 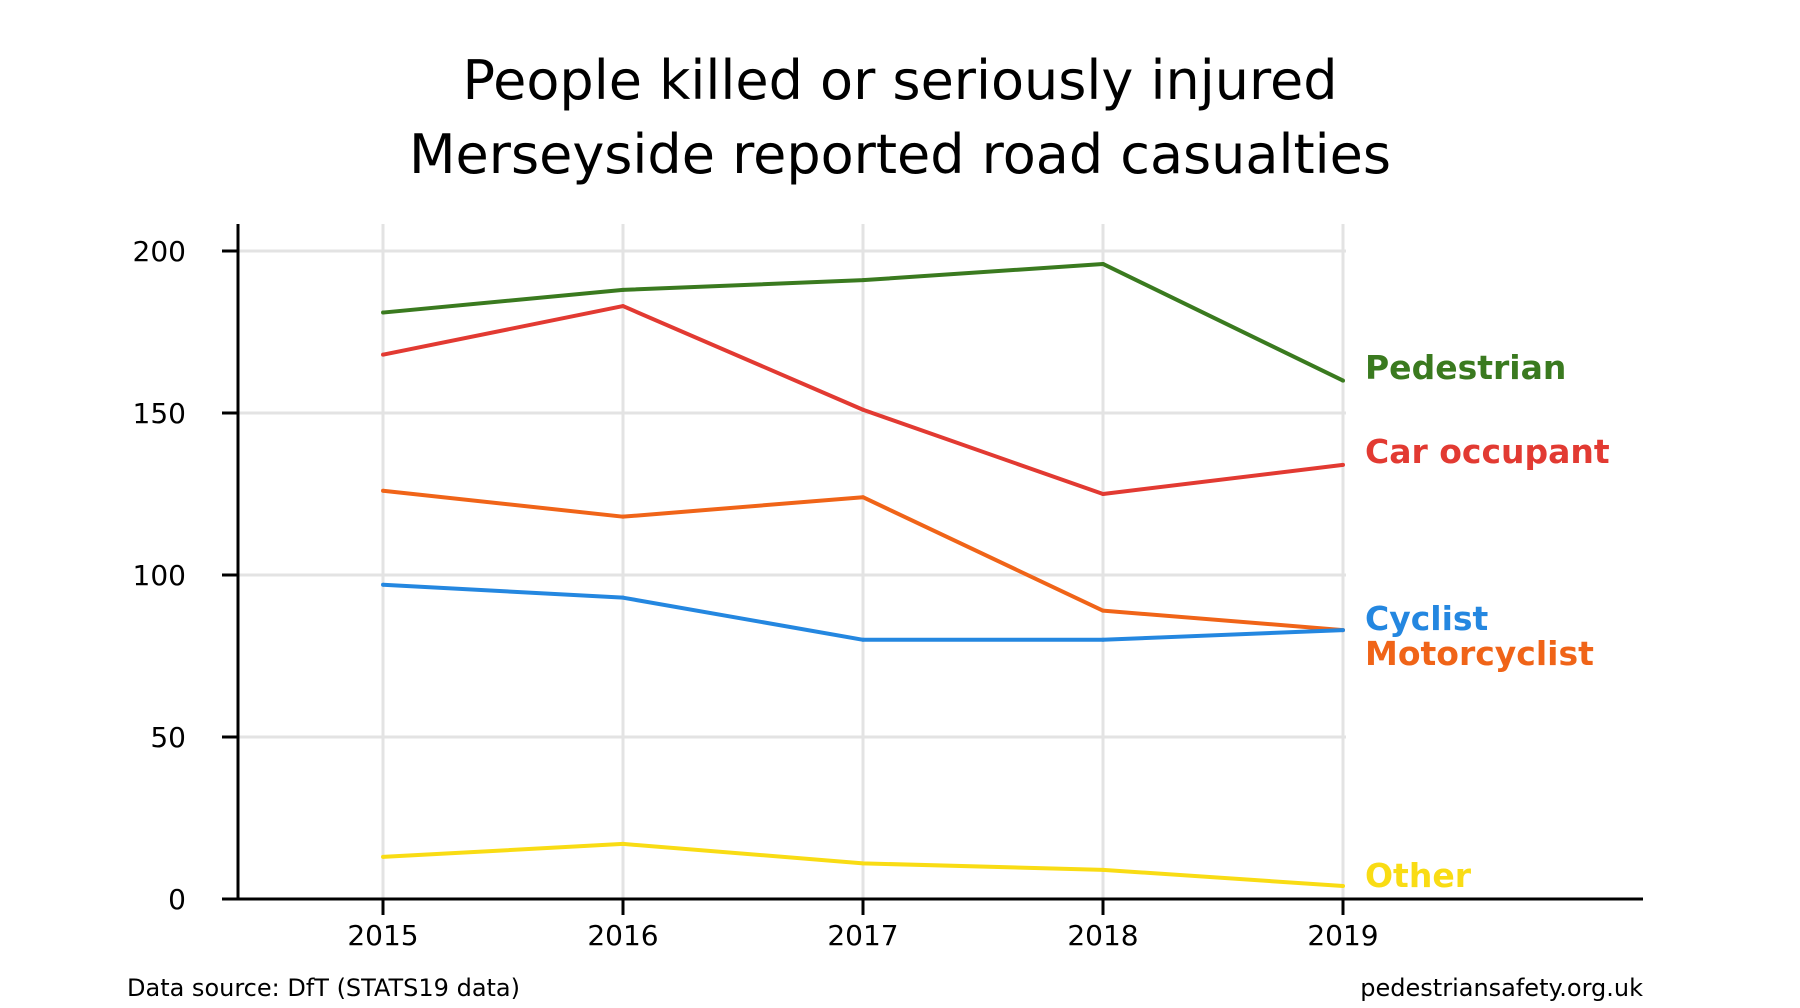 I want to click on x-tick-label: 2018, so click(x=1102, y=935).